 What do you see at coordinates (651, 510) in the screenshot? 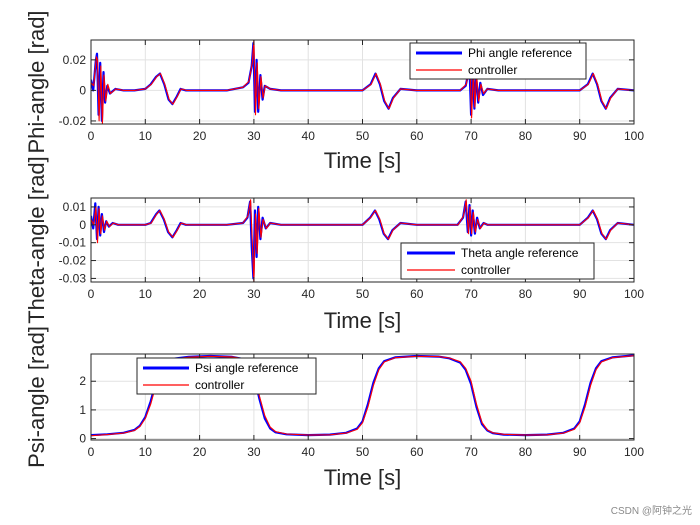
I see `watermark: CSDN @阿钟之光` at bounding box center [651, 510].